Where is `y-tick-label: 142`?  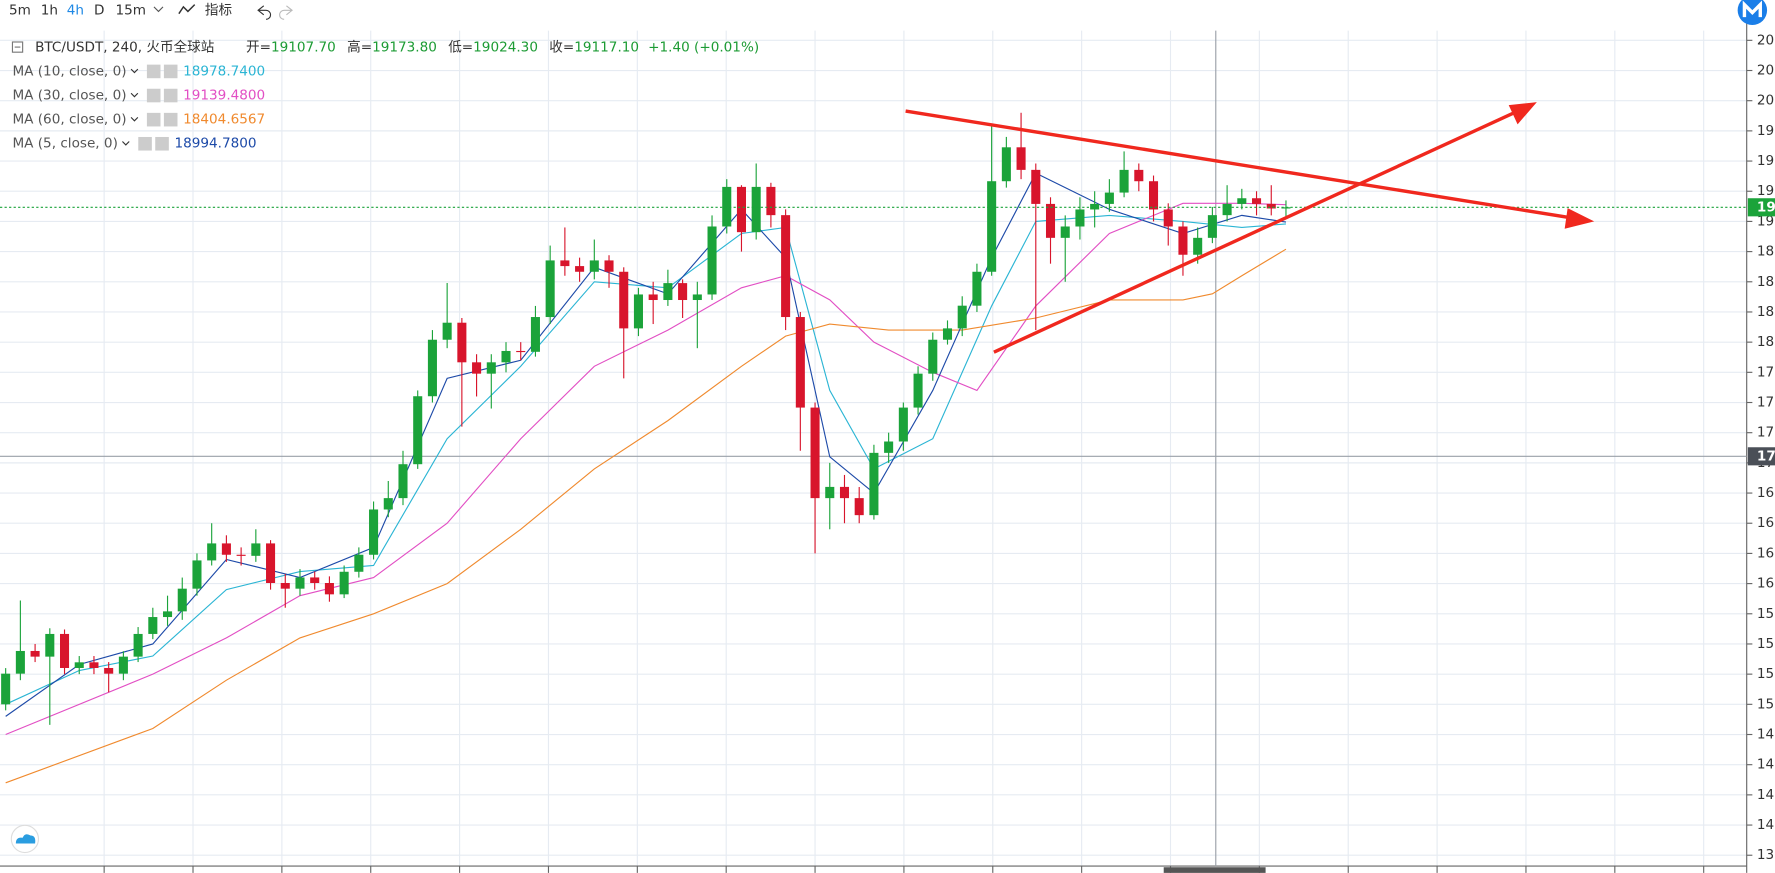 y-tick-label: 142 is located at coordinates (1766, 795).